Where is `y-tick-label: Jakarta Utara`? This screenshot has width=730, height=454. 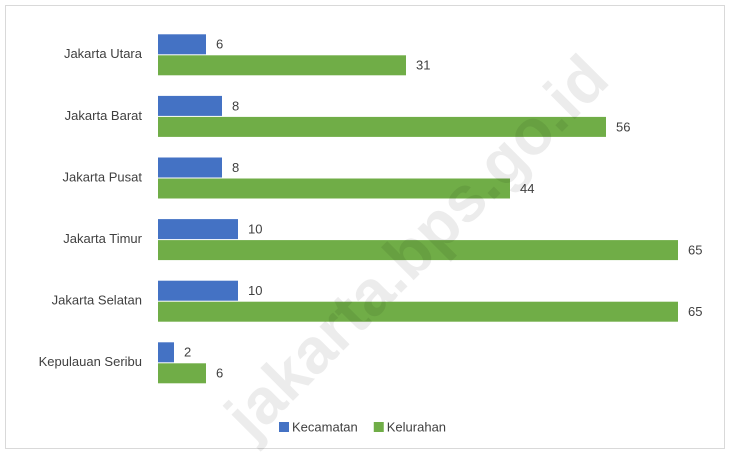 y-tick-label: Jakarta Utara is located at coordinates (103, 53).